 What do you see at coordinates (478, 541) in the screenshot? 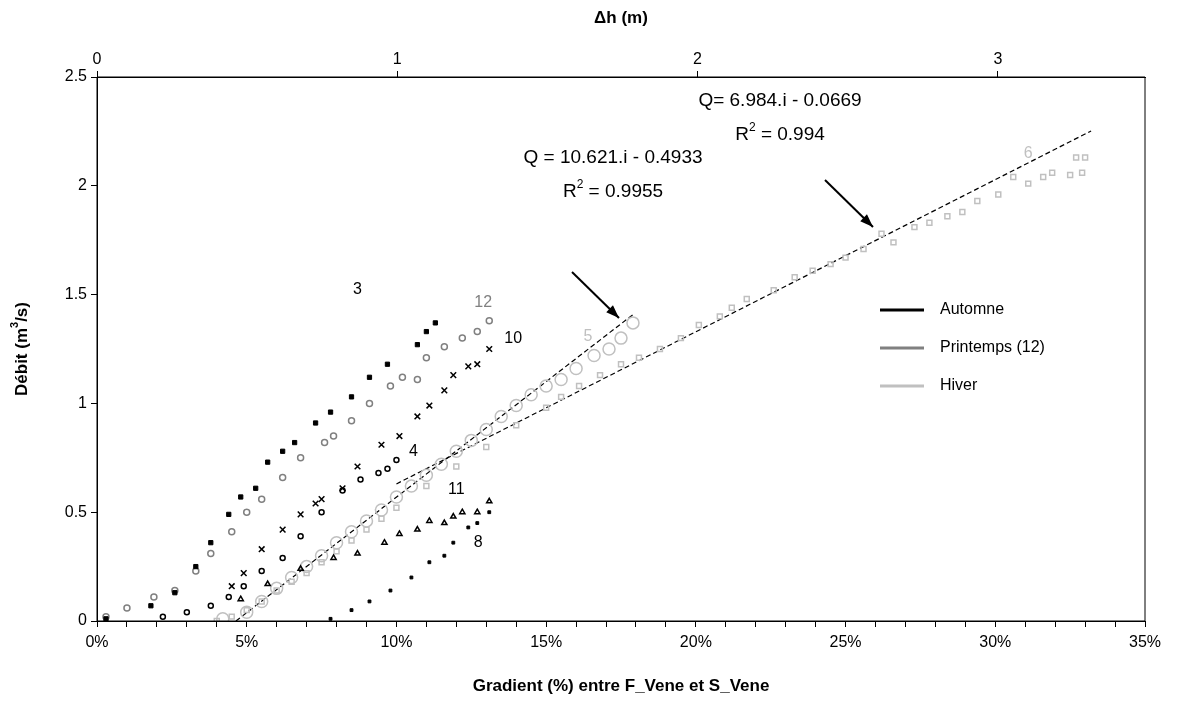
I see `series-label: 8` at bounding box center [478, 541].